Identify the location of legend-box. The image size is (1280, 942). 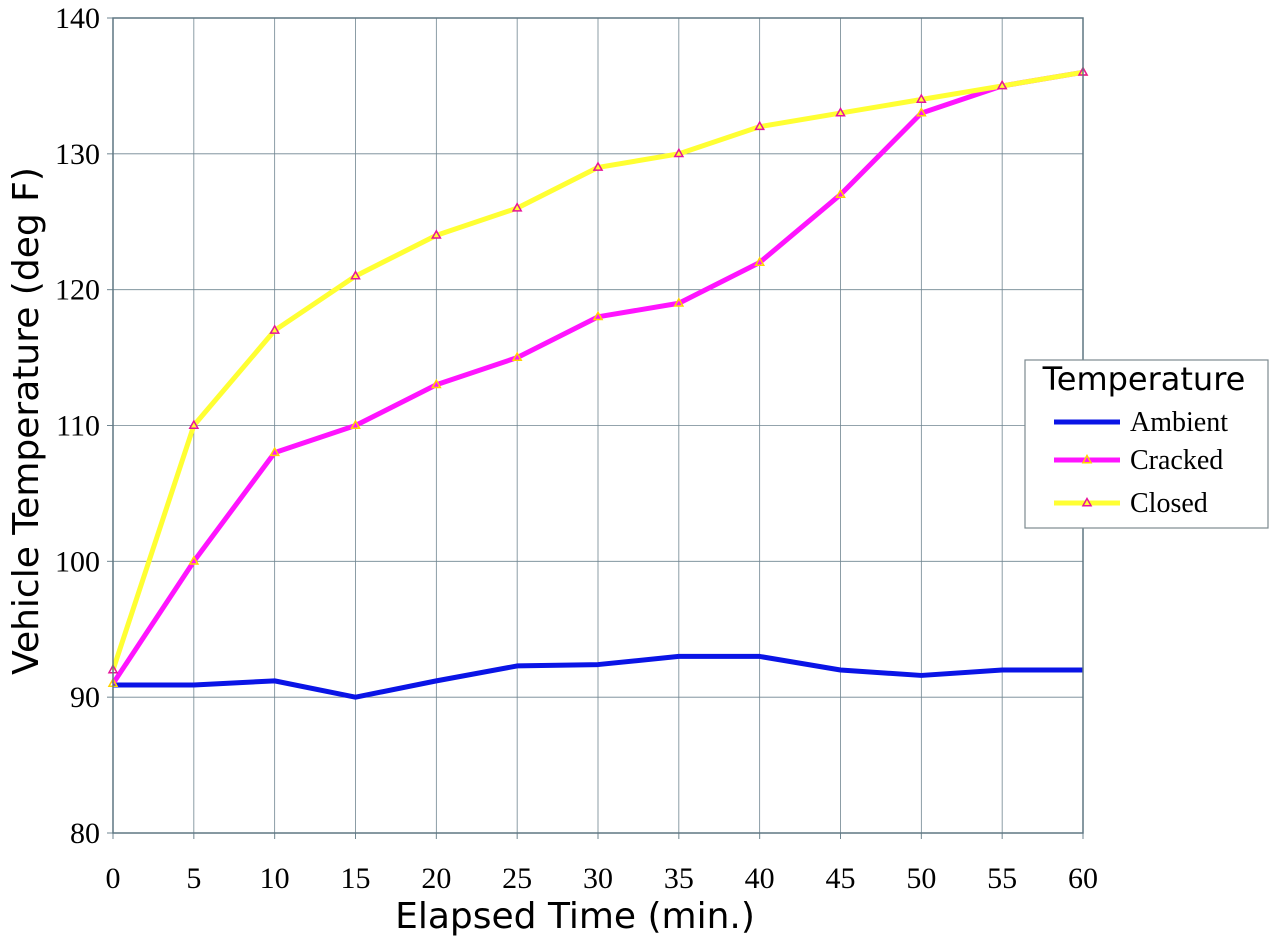
(1146, 444).